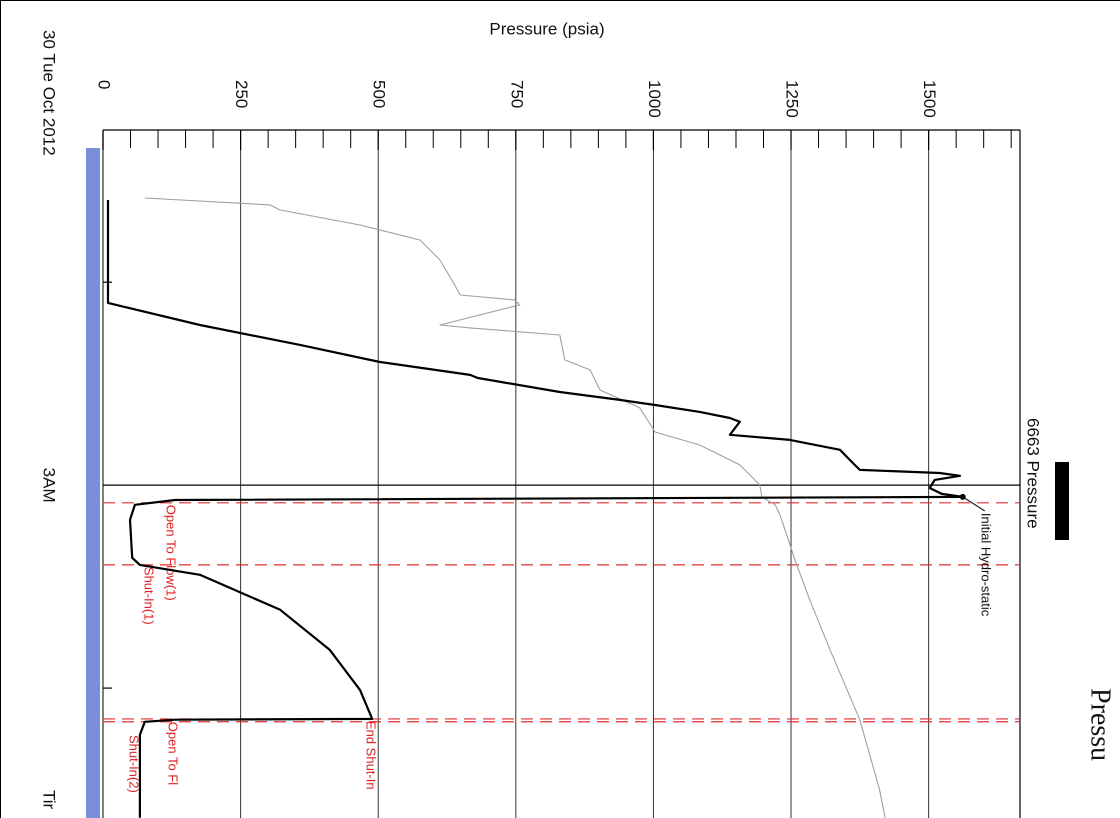 This screenshot has width=1120, height=818. What do you see at coordinates (134, 764) in the screenshot?
I see `annotation: Shut-In(2)` at bounding box center [134, 764].